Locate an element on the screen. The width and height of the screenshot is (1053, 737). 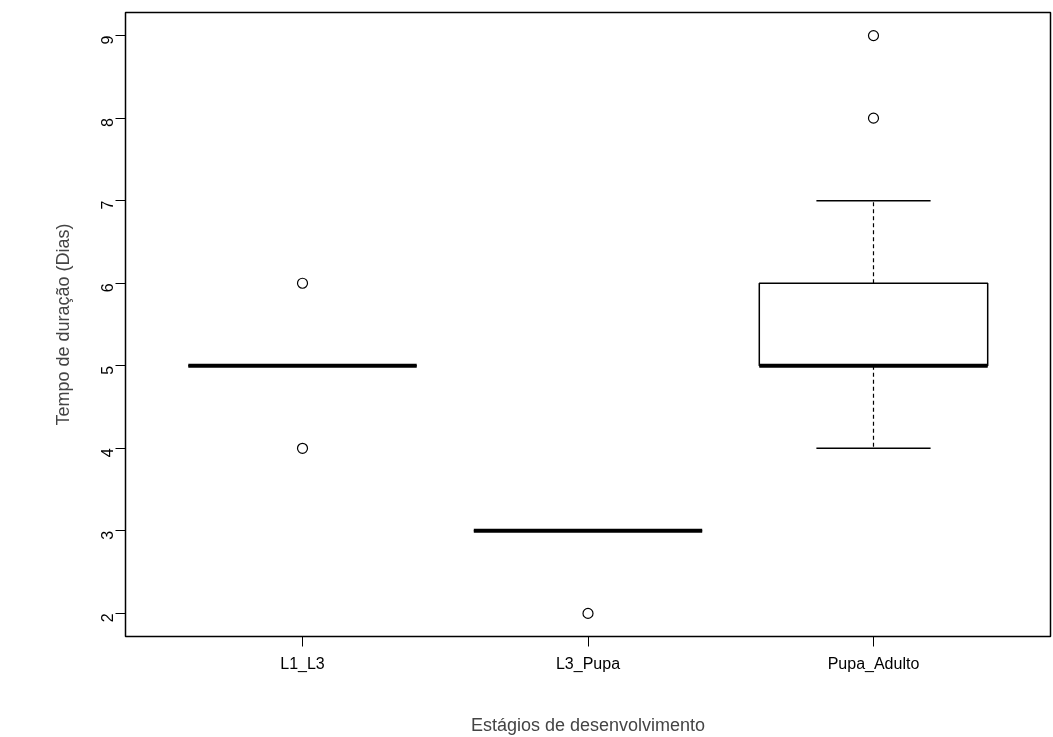
y-tick-label: 2 is located at coordinates (108, 618).